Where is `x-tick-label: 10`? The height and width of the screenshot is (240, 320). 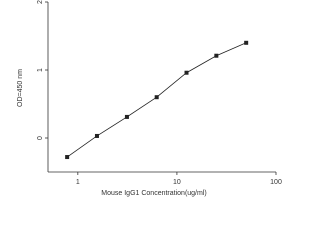 x-tick-label: 10 is located at coordinates (177, 182).